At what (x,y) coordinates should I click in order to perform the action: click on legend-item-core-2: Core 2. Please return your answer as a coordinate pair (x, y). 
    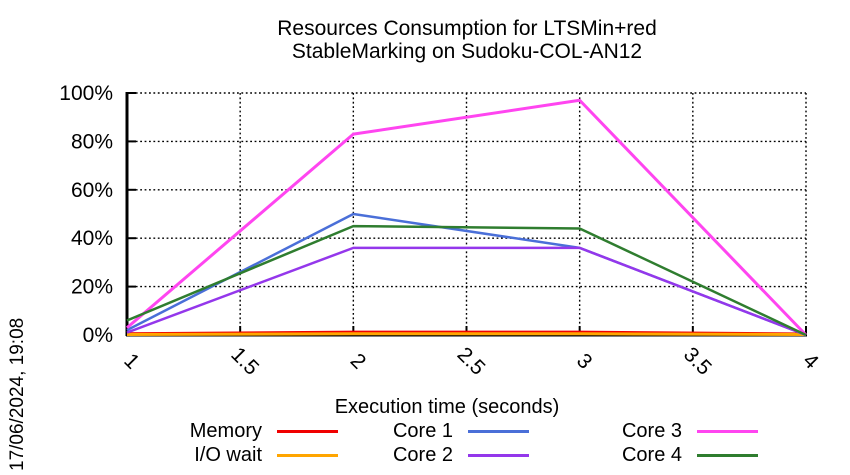
    Looking at the image, I should click on (437, 454).